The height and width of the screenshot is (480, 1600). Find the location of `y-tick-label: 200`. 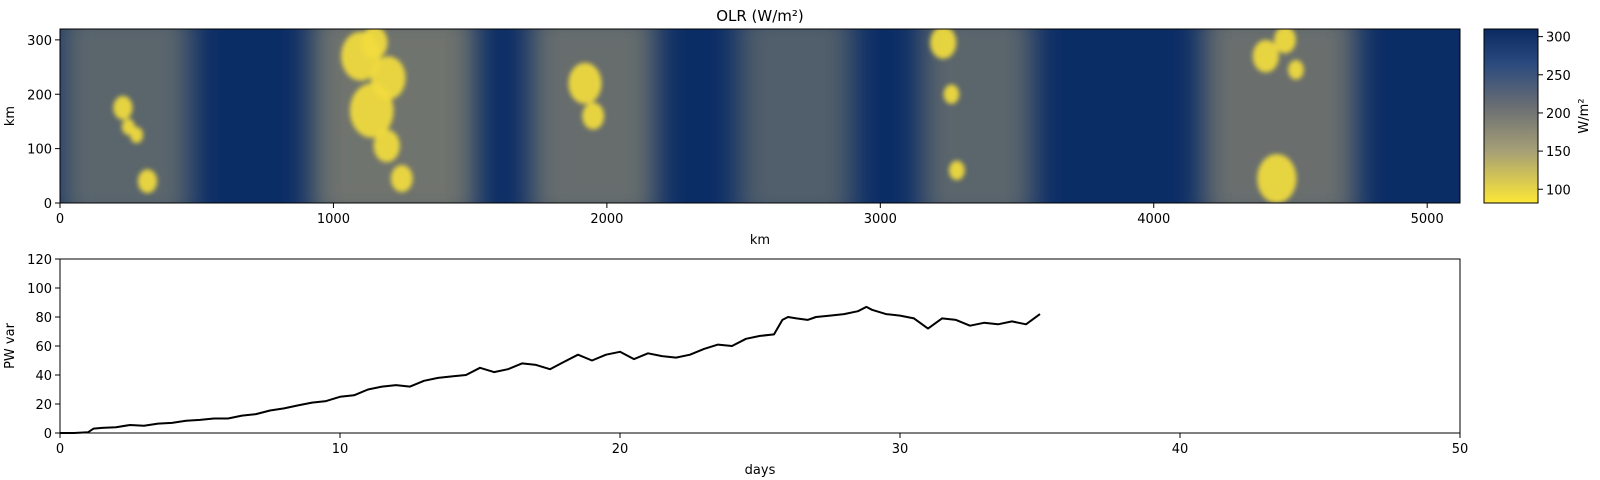

y-tick-label: 200 is located at coordinates (39, 95).